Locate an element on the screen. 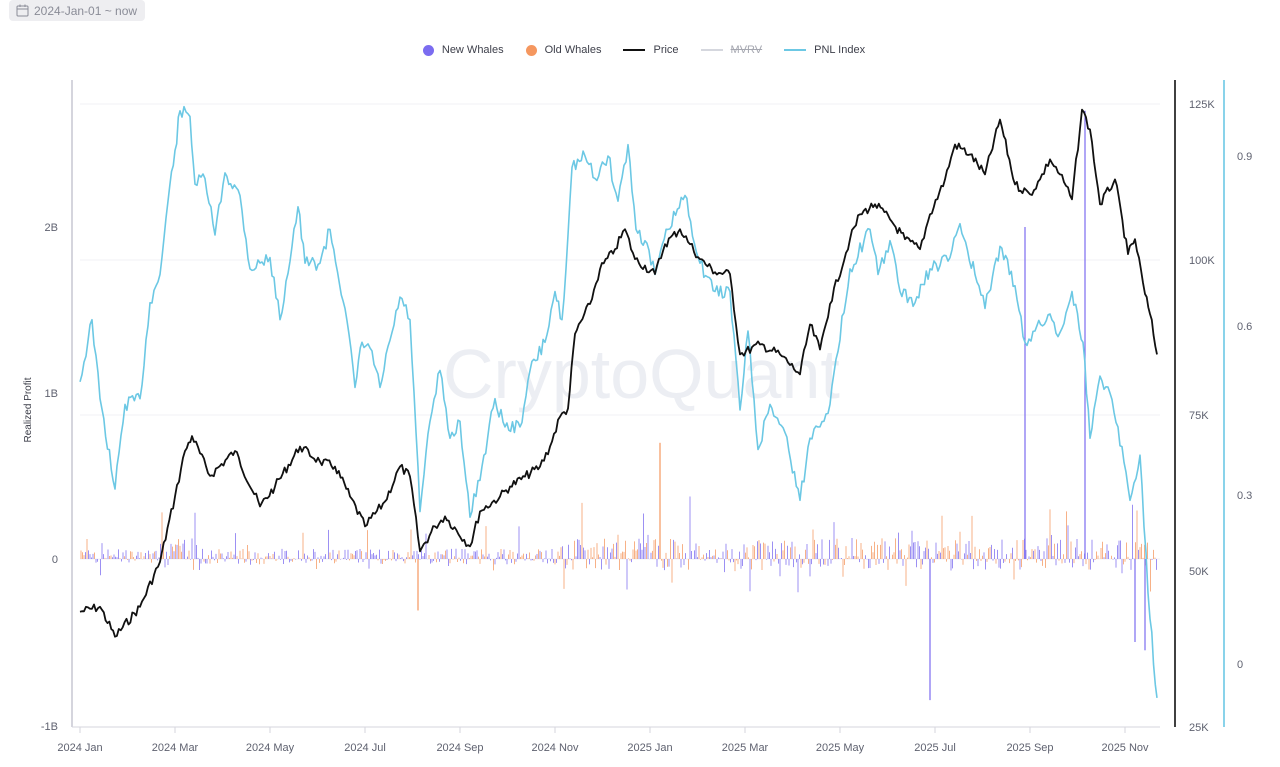  pnl-tick: 0.9 is located at coordinates (1244, 157).